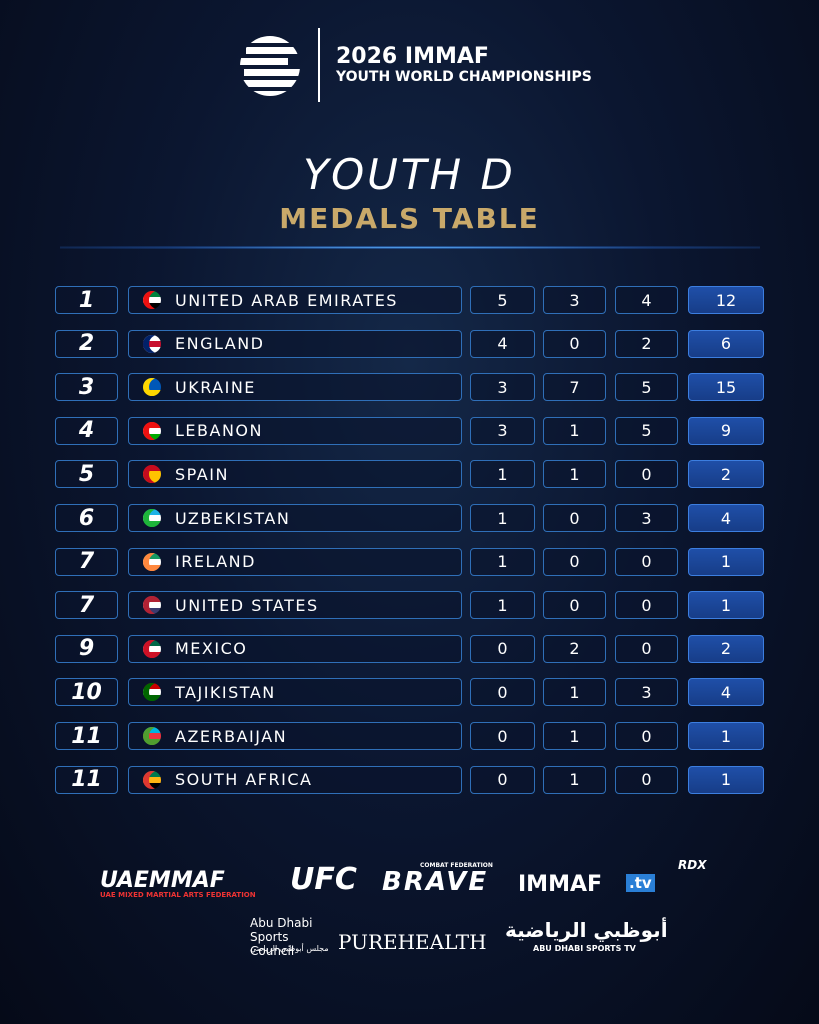 Image resolution: width=819 pixels, height=1024 pixels. What do you see at coordinates (646, 343) in the screenshot?
I see `bronze-cell: 2` at bounding box center [646, 343].